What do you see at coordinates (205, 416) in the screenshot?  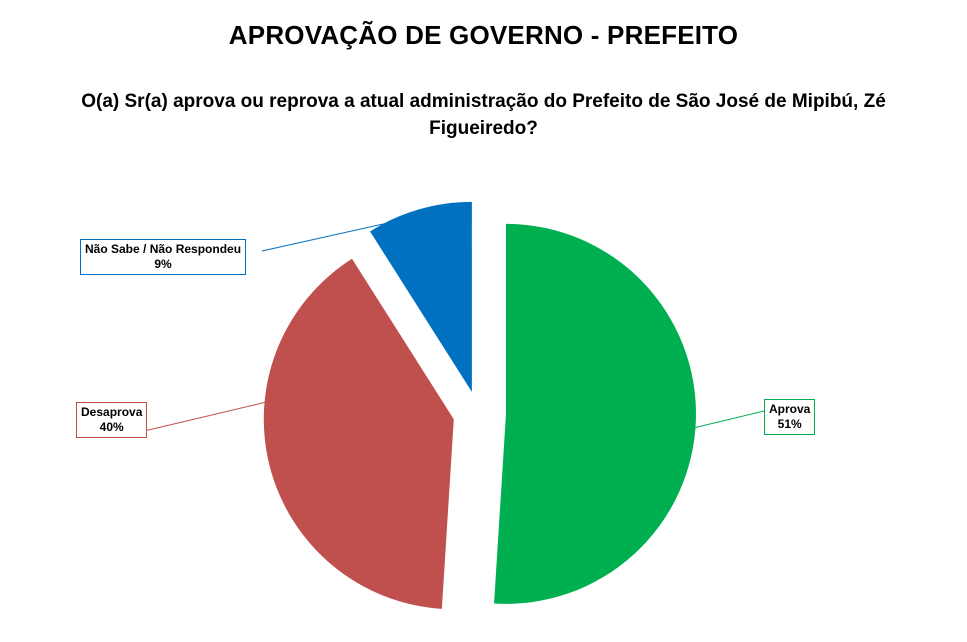 I see `leader-line-desaprova` at bounding box center [205, 416].